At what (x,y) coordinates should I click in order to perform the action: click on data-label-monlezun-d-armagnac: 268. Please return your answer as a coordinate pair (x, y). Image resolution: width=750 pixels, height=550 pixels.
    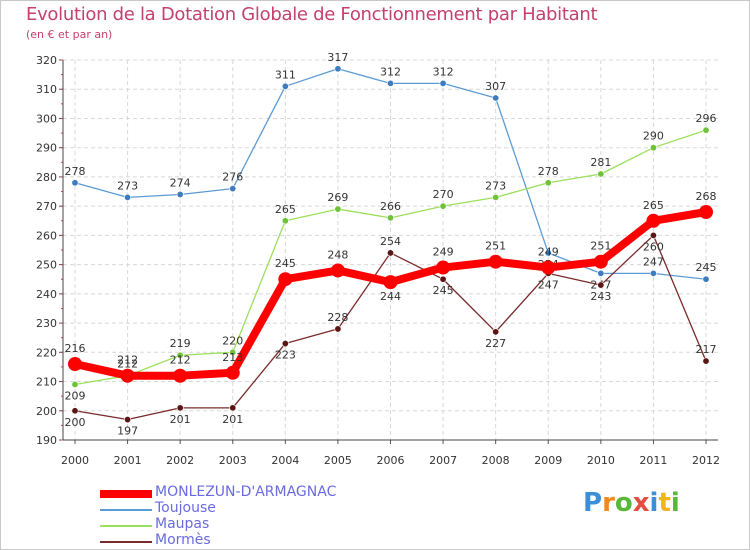
    Looking at the image, I should click on (706, 196).